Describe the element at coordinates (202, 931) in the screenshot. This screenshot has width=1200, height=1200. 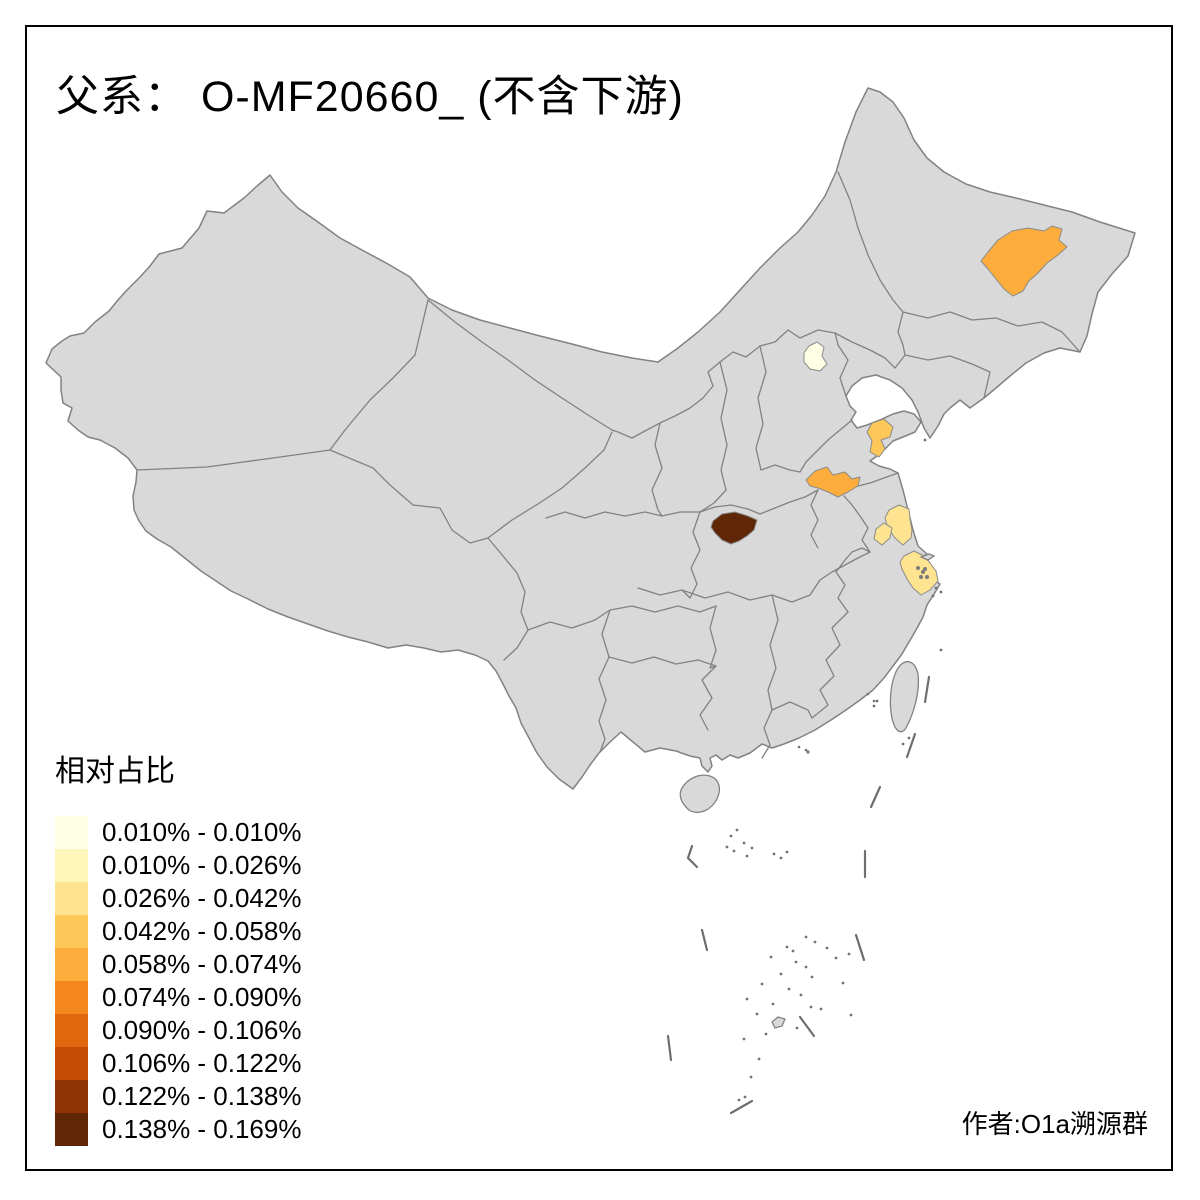
I see `legend-label: 0.042% - 0.058%` at that location.